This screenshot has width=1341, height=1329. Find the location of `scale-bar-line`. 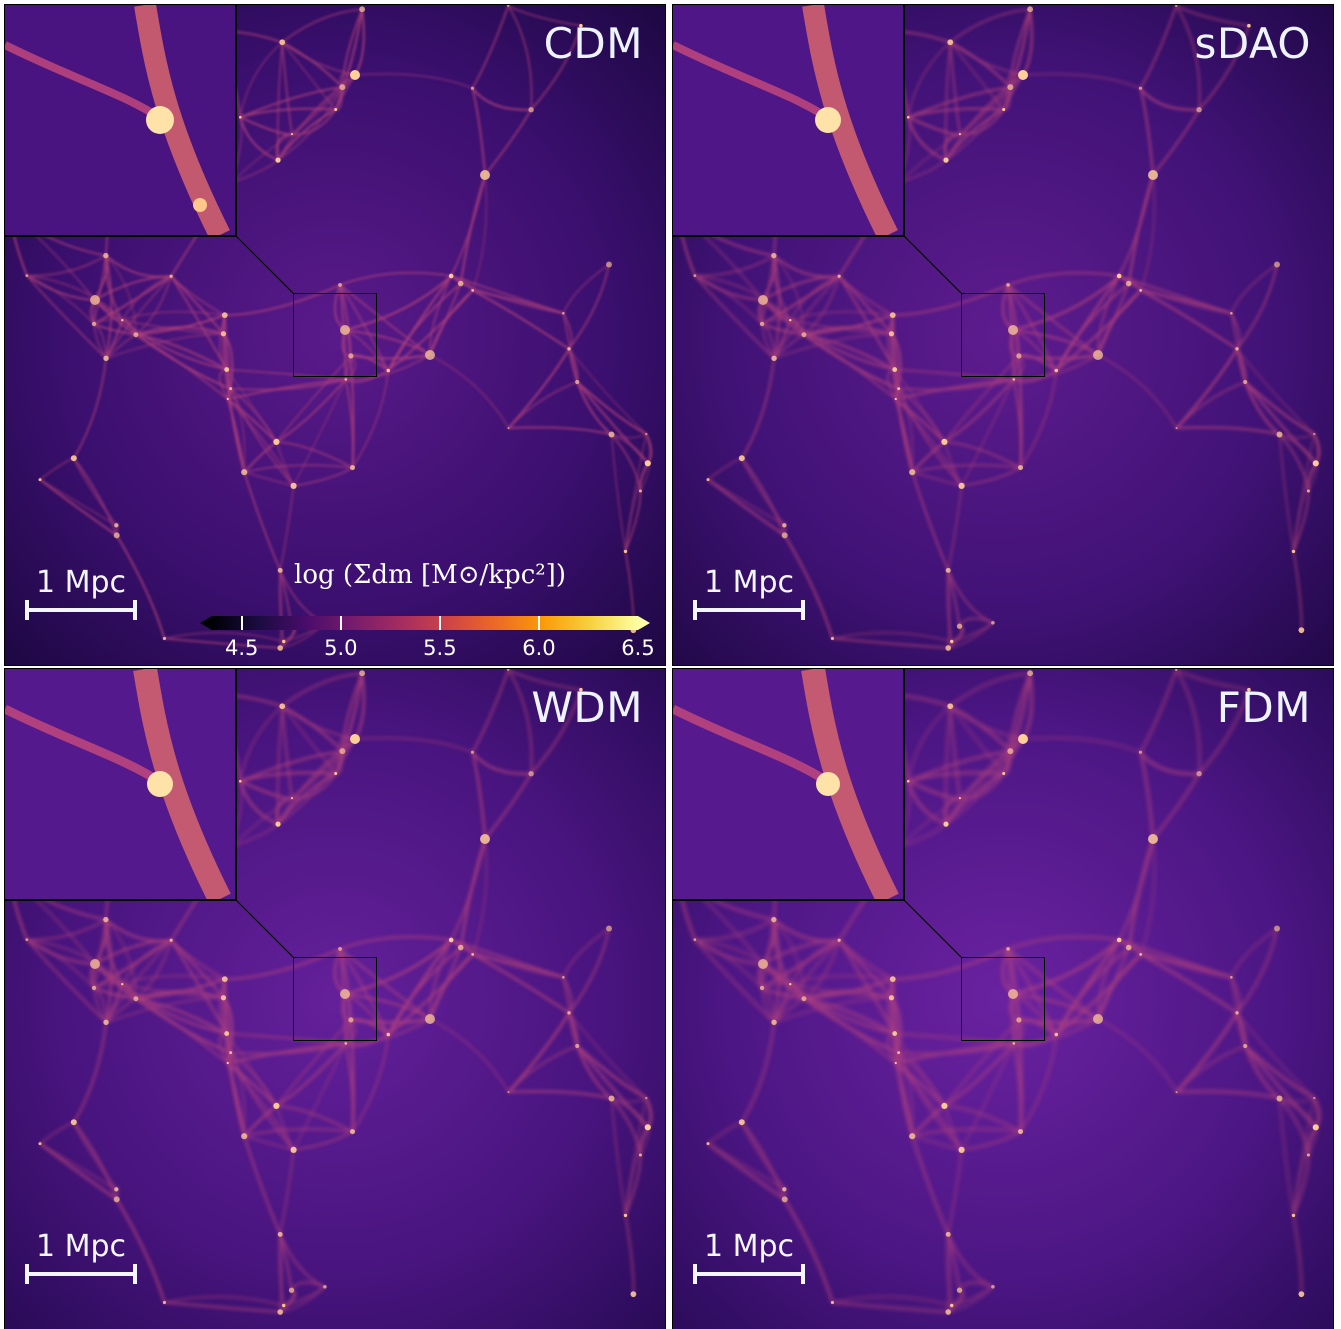

scale-bar-line is located at coordinates (749, 610).